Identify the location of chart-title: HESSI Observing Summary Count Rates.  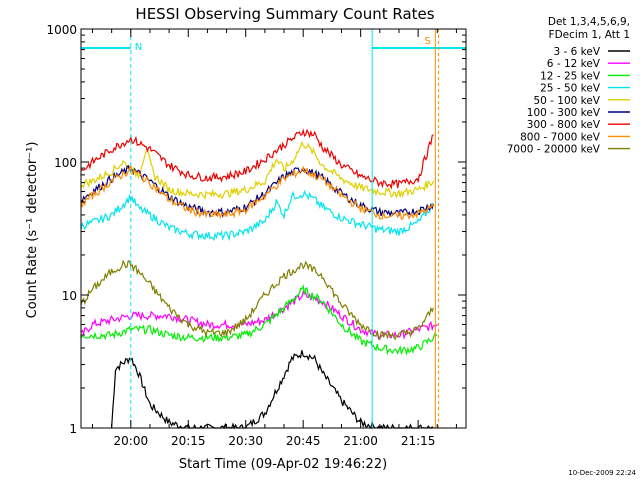
(284, 14).